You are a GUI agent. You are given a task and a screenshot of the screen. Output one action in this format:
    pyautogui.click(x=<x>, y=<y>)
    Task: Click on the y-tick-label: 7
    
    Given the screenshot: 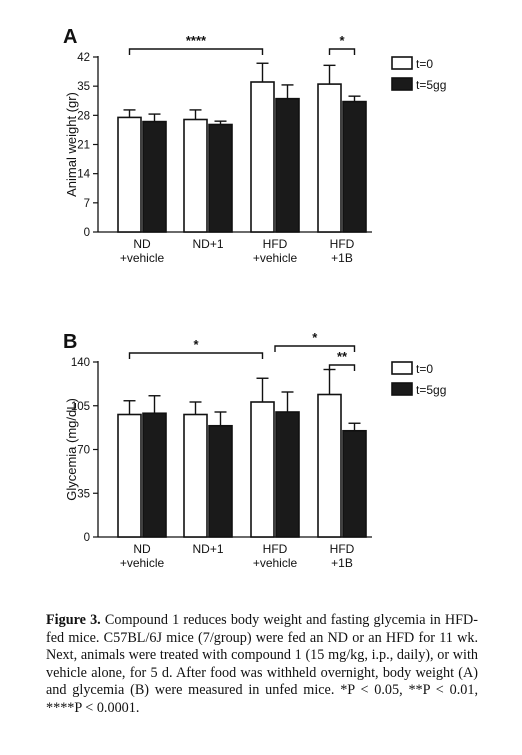 What is the action you would take?
    pyautogui.click(x=87, y=204)
    